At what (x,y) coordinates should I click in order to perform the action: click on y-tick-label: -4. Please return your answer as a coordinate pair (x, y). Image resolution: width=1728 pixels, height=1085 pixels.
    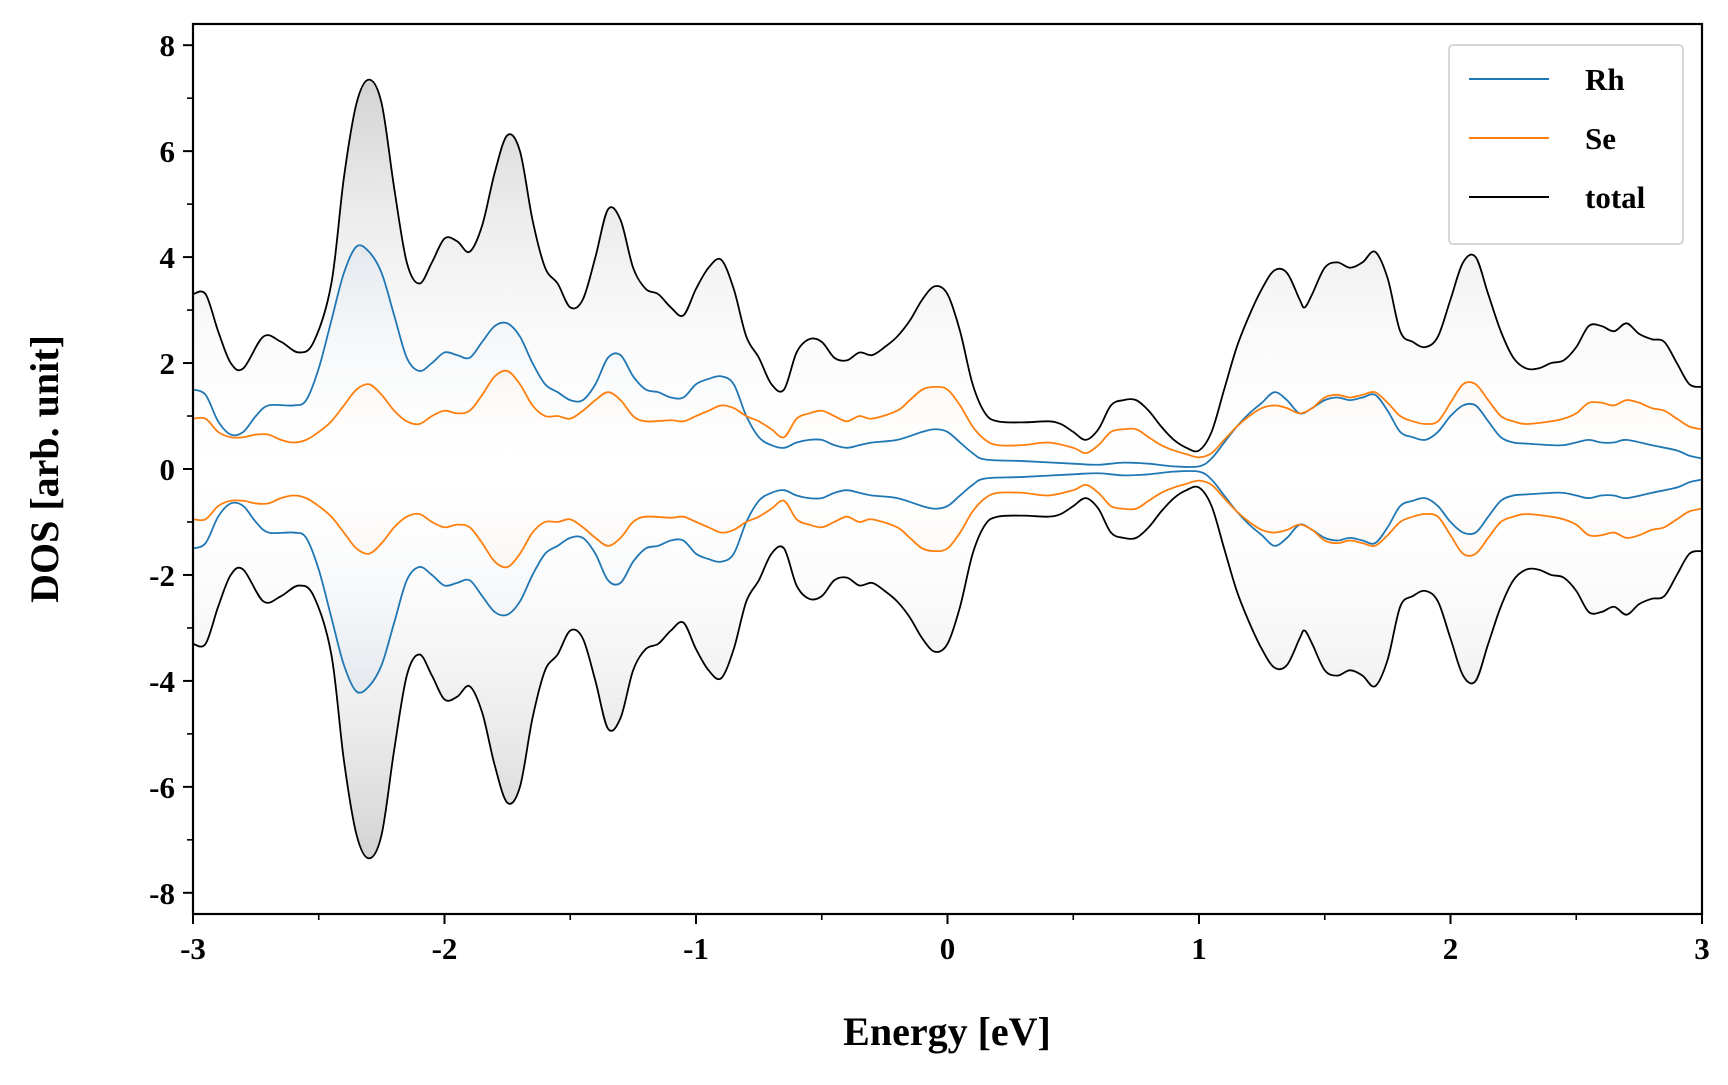
    Looking at the image, I should click on (162, 681).